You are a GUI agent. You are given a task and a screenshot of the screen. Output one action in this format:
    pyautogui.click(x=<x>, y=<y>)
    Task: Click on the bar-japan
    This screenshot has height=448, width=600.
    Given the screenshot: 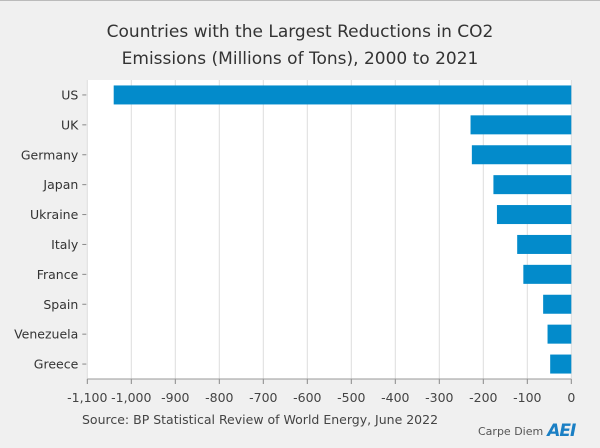 What is the action you would take?
    pyautogui.click(x=532, y=185)
    